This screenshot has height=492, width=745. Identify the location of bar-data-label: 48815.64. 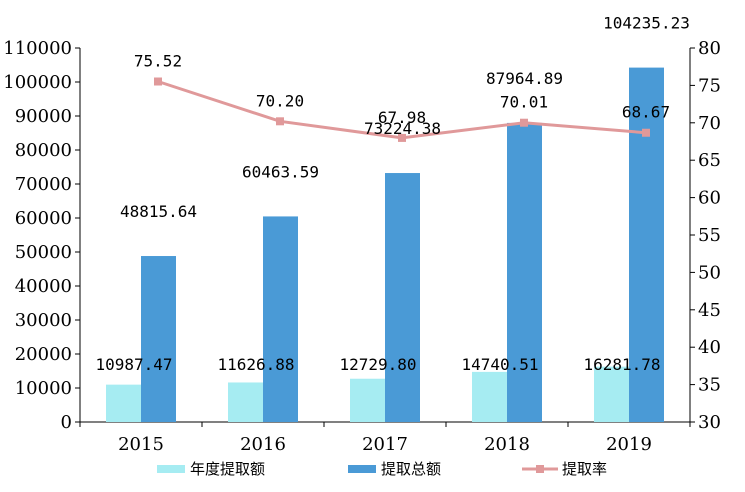
(158, 211).